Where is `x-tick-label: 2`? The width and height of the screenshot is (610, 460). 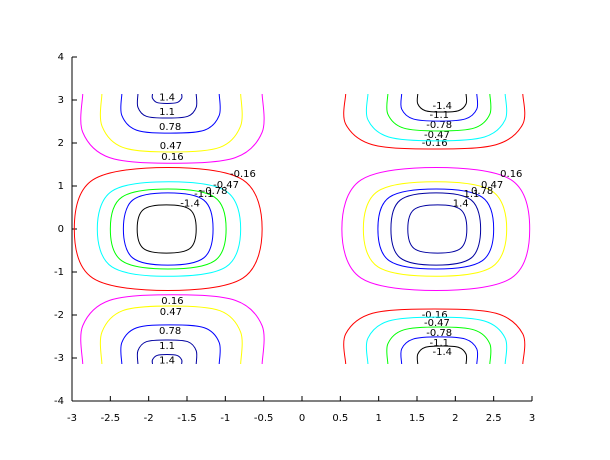
x-tick-label: 2 is located at coordinates (455, 418).